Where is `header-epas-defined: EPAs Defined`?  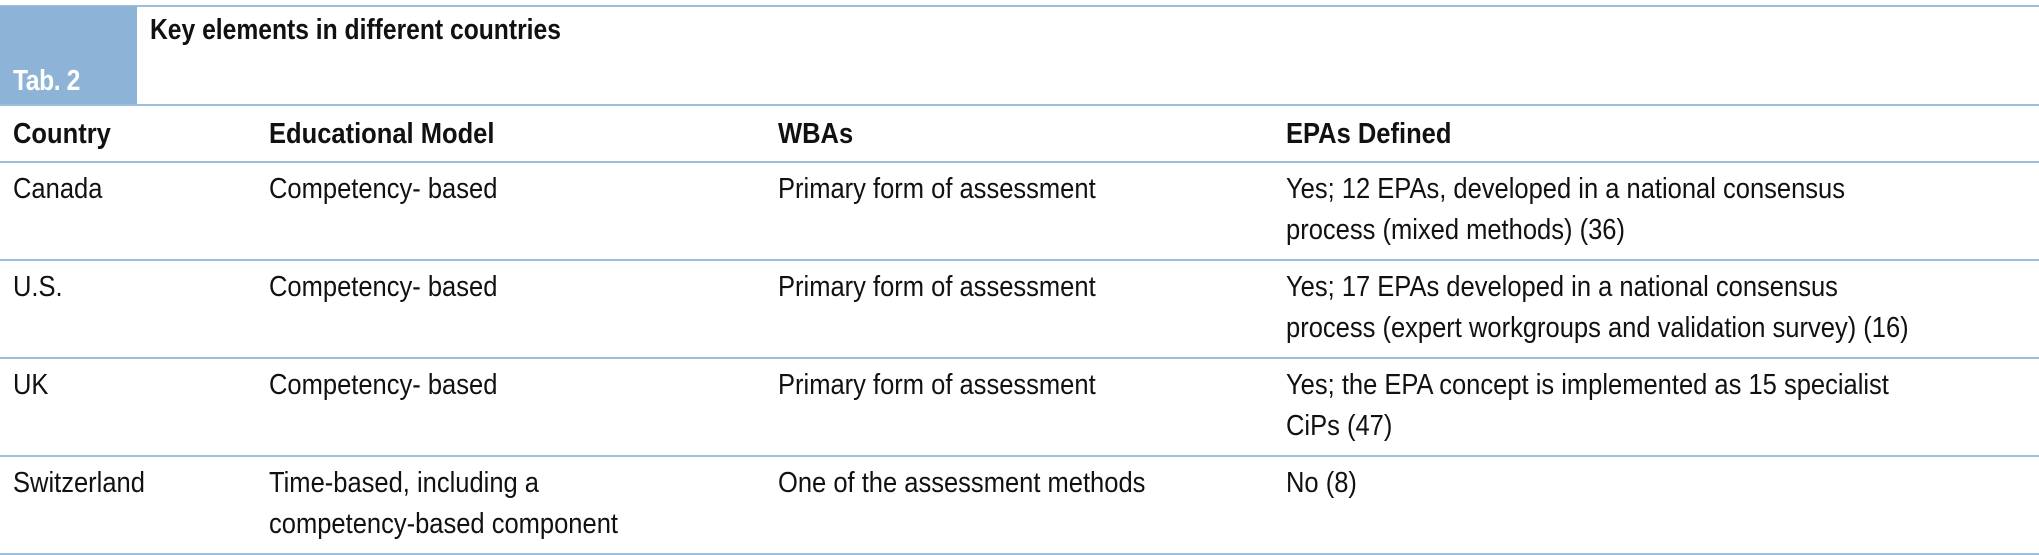 header-epas-defined: EPAs Defined is located at coordinates (1656, 133).